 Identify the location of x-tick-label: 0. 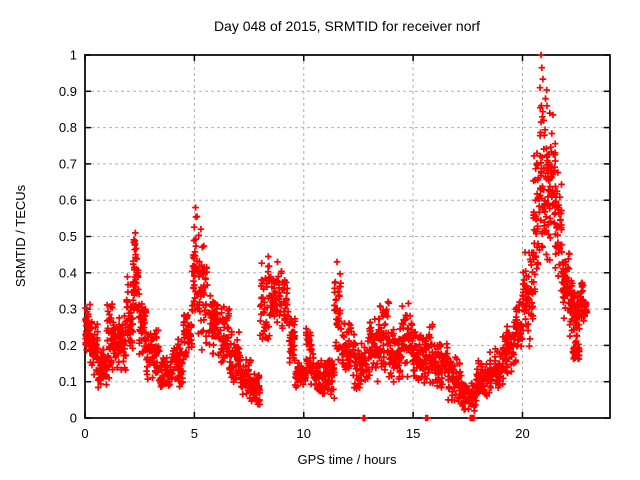
(84, 433).